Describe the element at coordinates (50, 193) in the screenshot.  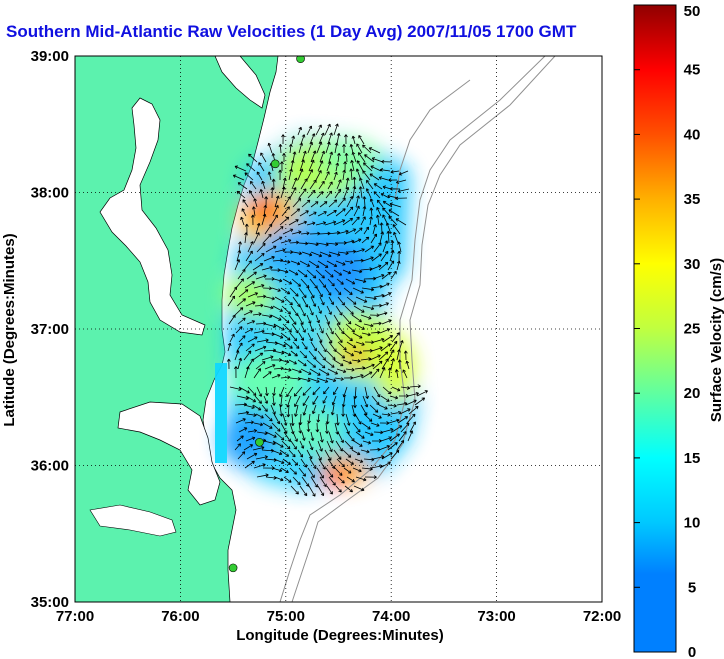
I see `y-tick-label: 38:00` at that location.